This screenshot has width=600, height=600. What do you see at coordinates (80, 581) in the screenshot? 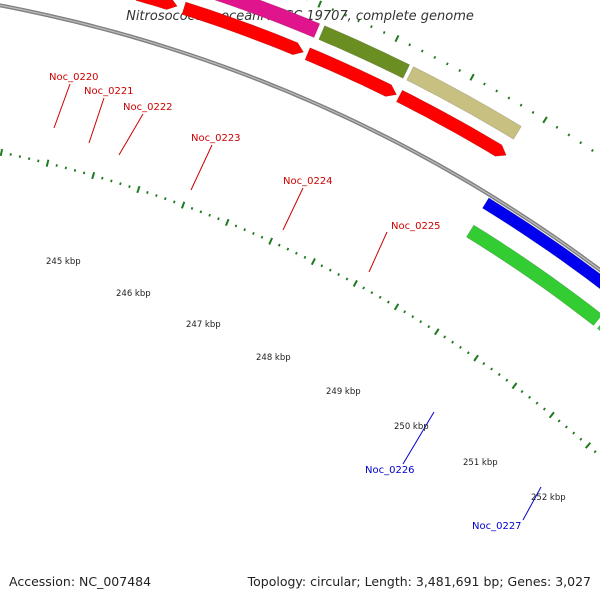
I see `accession-text: Accession: NC_007484` at bounding box center [80, 581].